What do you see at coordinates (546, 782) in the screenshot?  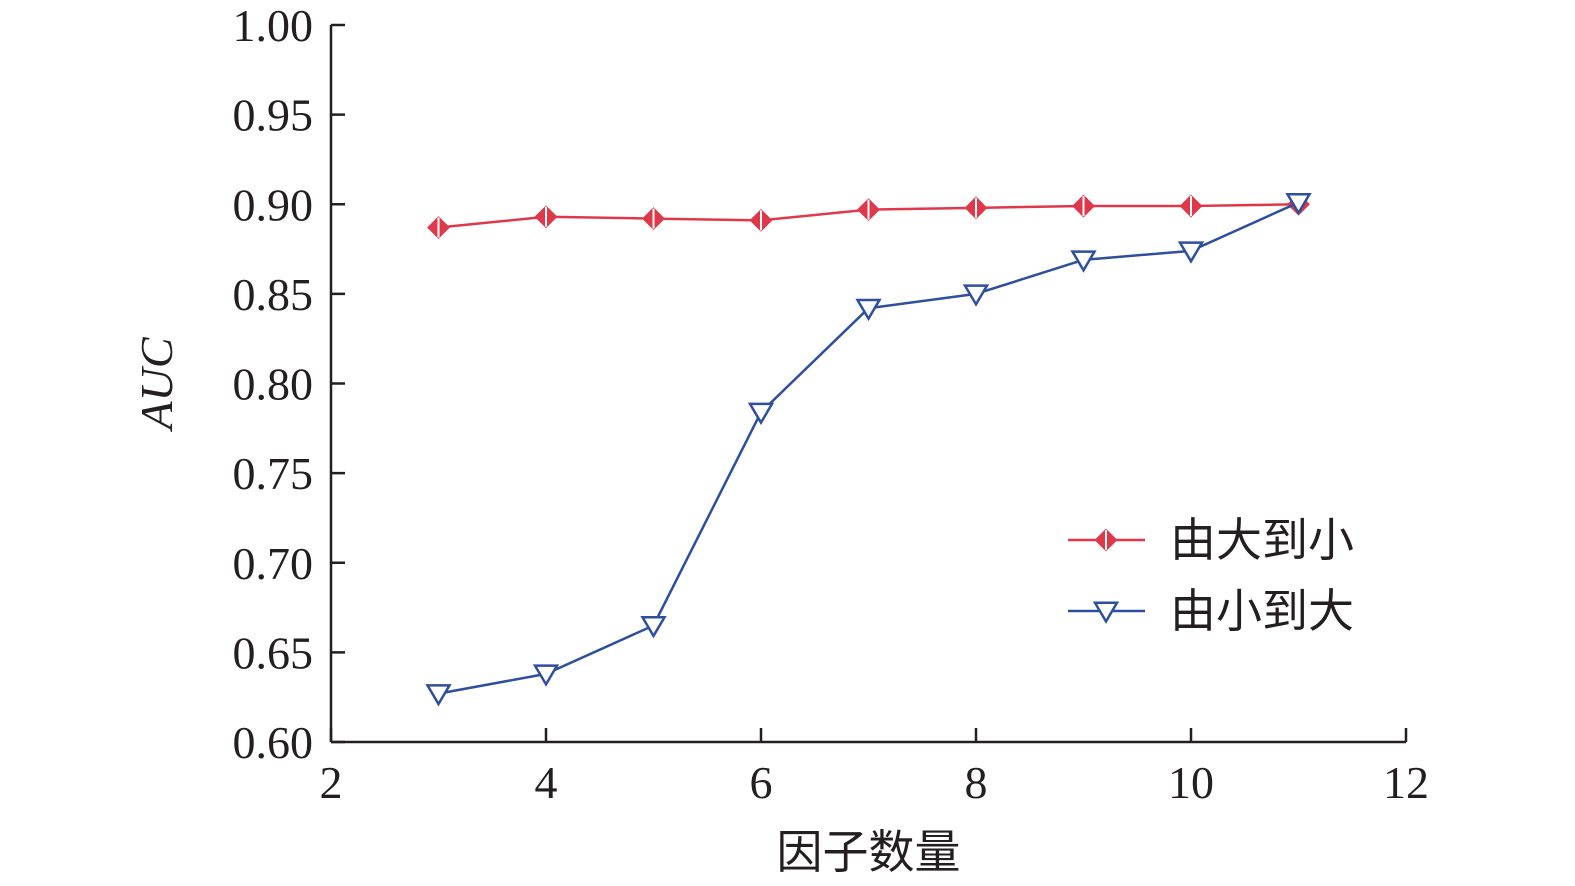 I see `x-tick-label: 4` at bounding box center [546, 782].